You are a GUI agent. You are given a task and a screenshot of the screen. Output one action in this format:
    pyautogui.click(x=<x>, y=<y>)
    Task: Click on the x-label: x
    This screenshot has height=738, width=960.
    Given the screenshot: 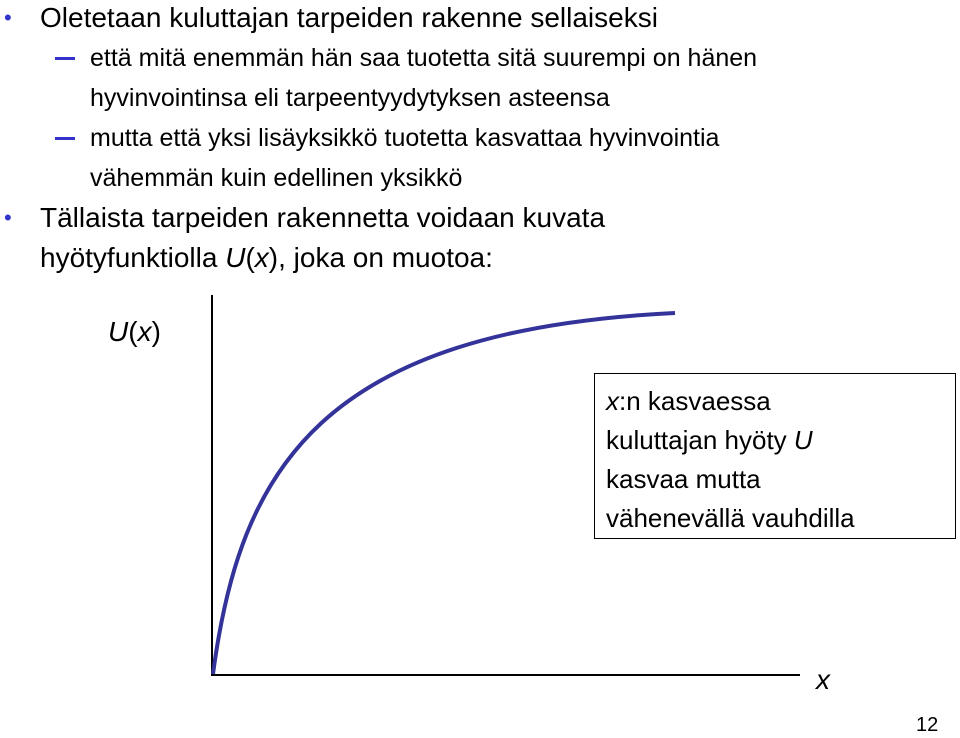 What is the action you would take?
    pyautogui.click(x=823, y=680)
    